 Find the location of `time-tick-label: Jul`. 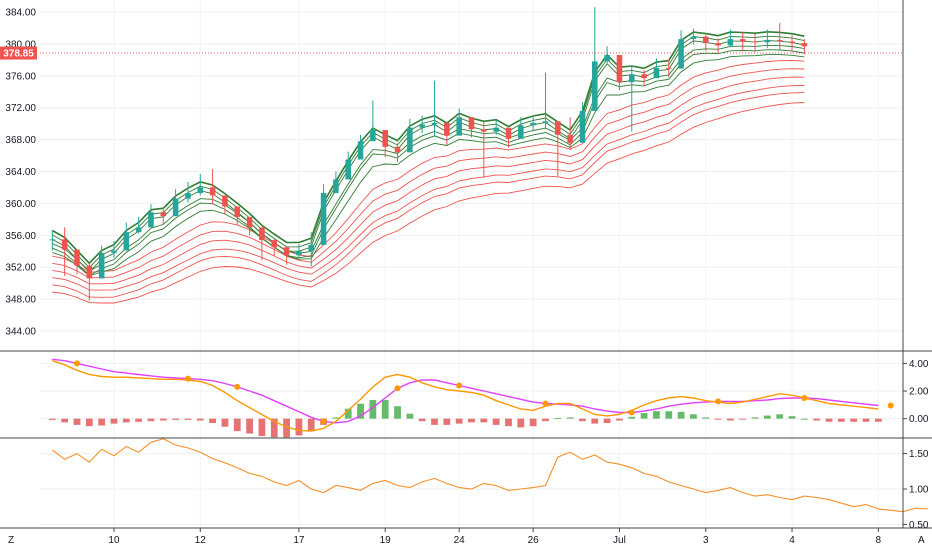

time-tick-label: Jul is located at coordinates (619, 540).